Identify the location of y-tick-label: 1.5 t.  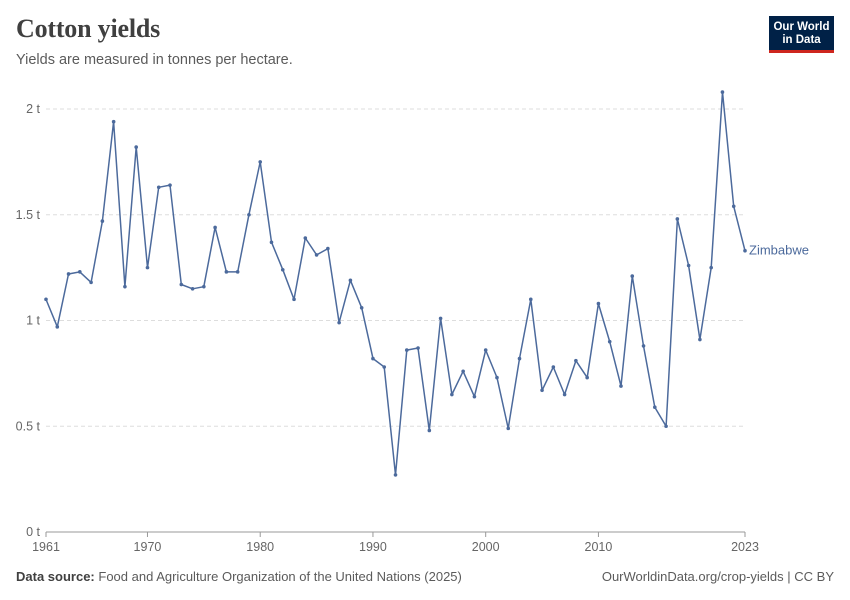
(28, 215).